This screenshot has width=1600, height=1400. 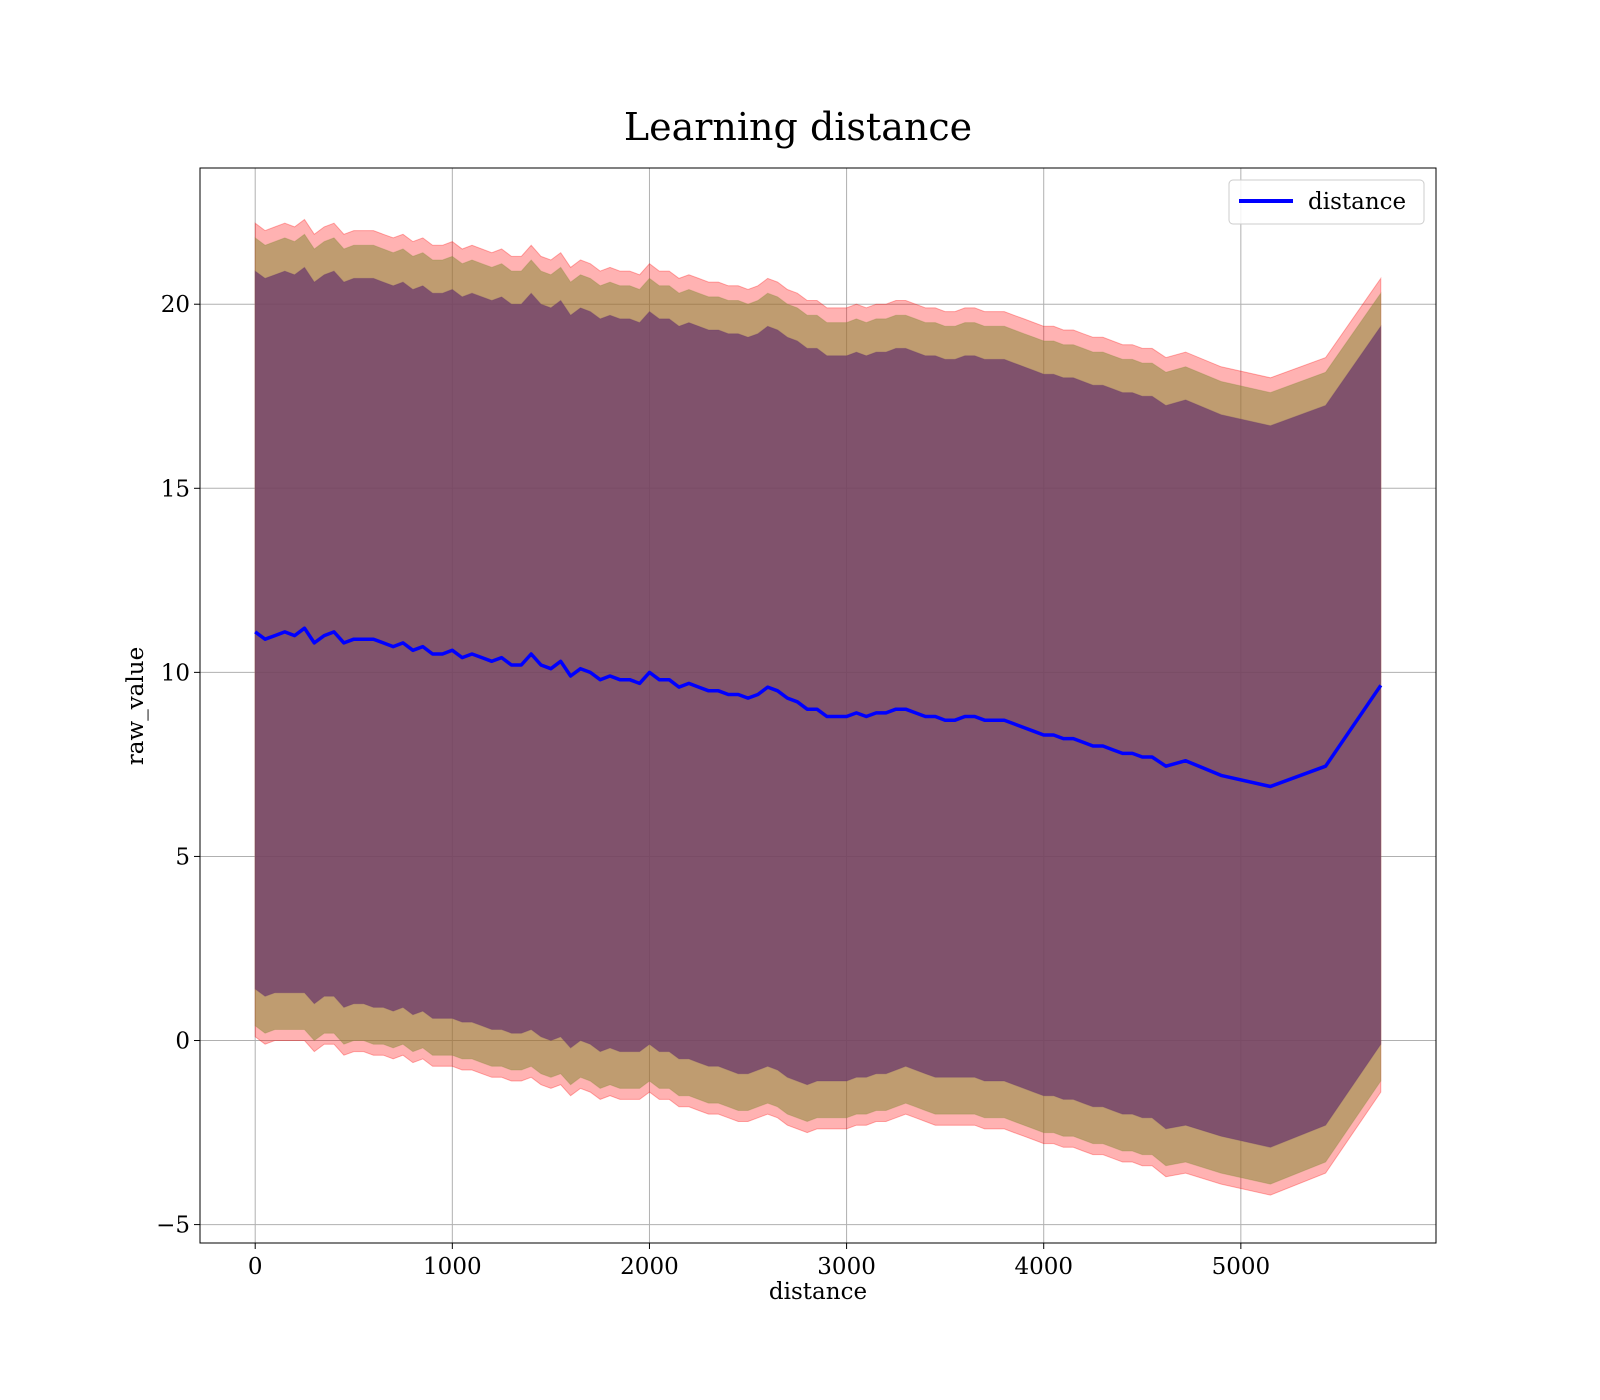 What do you see at coordinates (255, 1267) in the screenshot?
I see `x-tick-label: 0` at bounding box center [255, 1267].